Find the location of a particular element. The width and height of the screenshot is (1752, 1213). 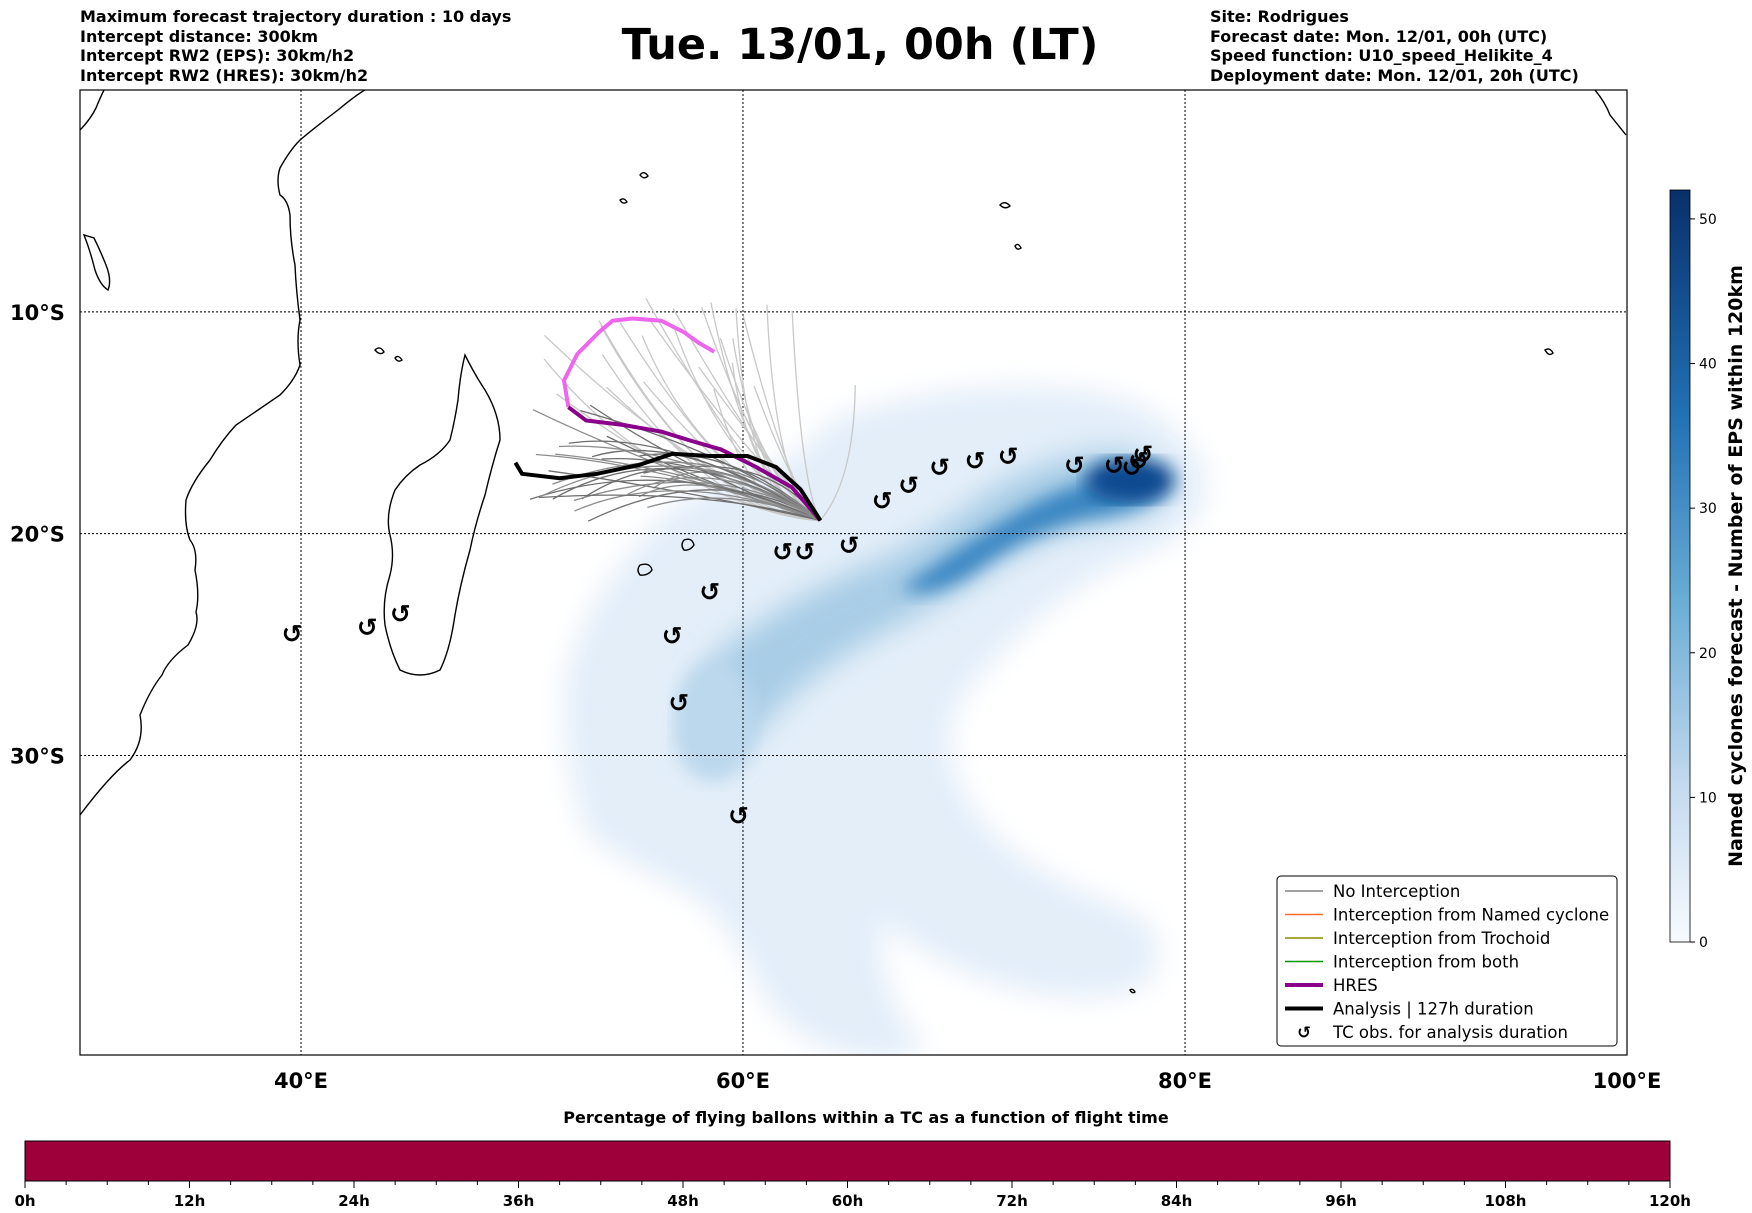

lon-label: 80°E is located at coordinates (1185, 1081).